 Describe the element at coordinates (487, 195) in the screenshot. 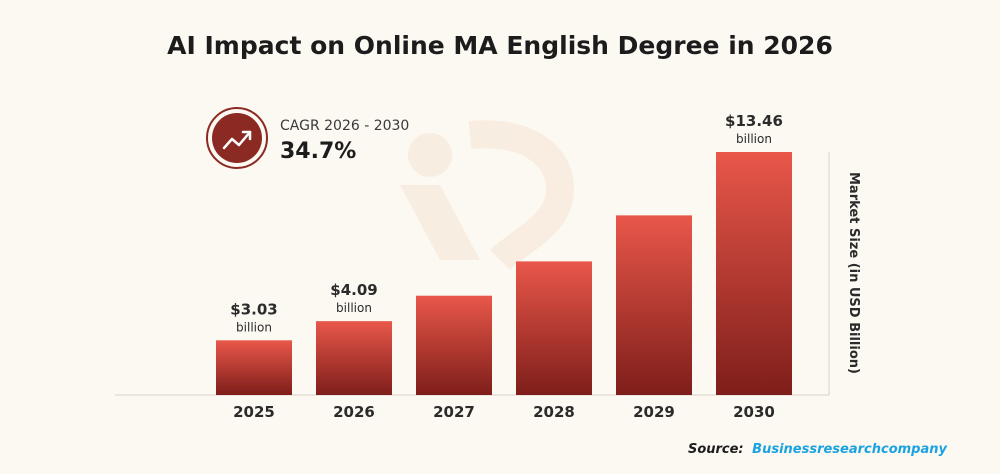

I see `watermark` at that location.